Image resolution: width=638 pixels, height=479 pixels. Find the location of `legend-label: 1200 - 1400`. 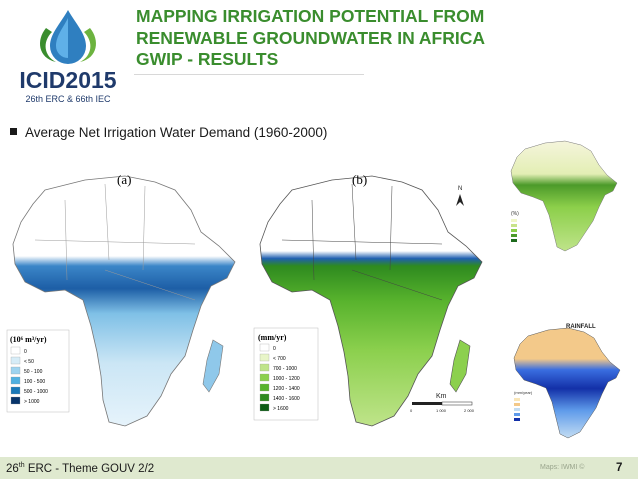

legend-label: 1200 - 1400 is located at coordinates (286, 389).